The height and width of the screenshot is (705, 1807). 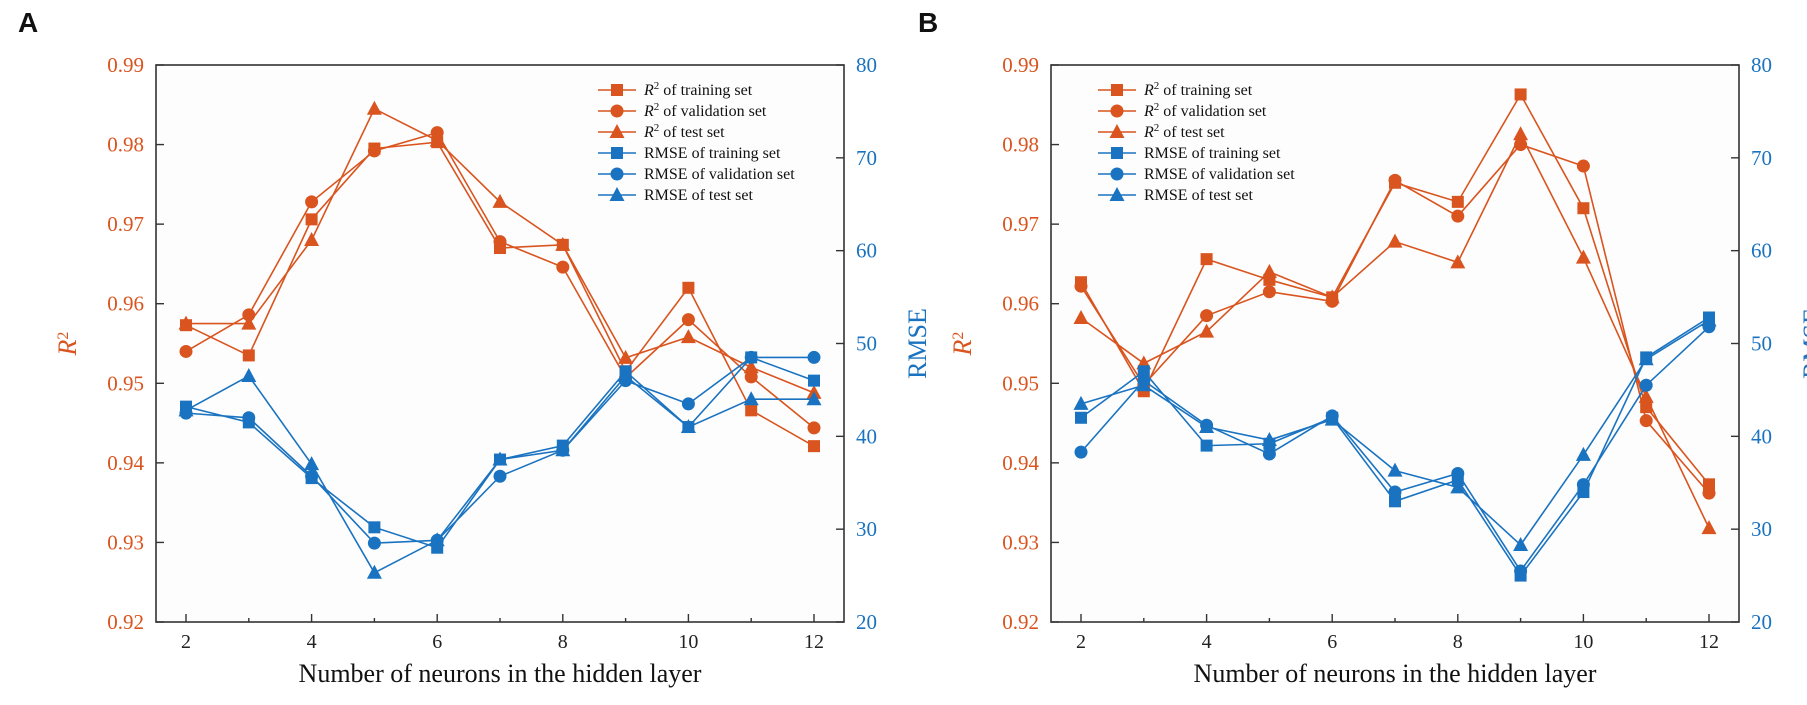 I want to click on legend-item: R2 of training set, so click(x=1175, y=89).